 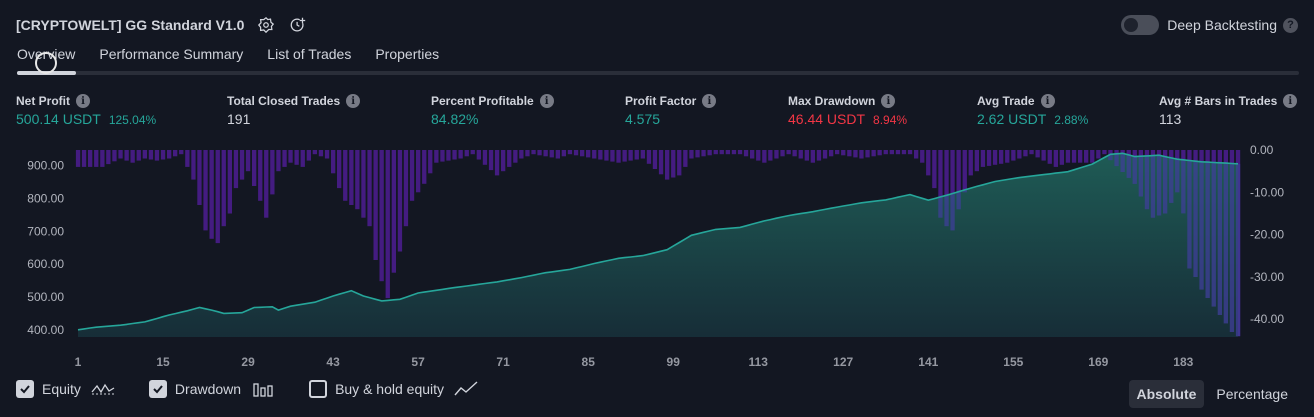 What do you see at coordinates (1228, 112) in the screenshot?
I see `stat-avg-bars-in-trades: Avg # Bars in Trades i 113` at bounding box center [1228, 112].